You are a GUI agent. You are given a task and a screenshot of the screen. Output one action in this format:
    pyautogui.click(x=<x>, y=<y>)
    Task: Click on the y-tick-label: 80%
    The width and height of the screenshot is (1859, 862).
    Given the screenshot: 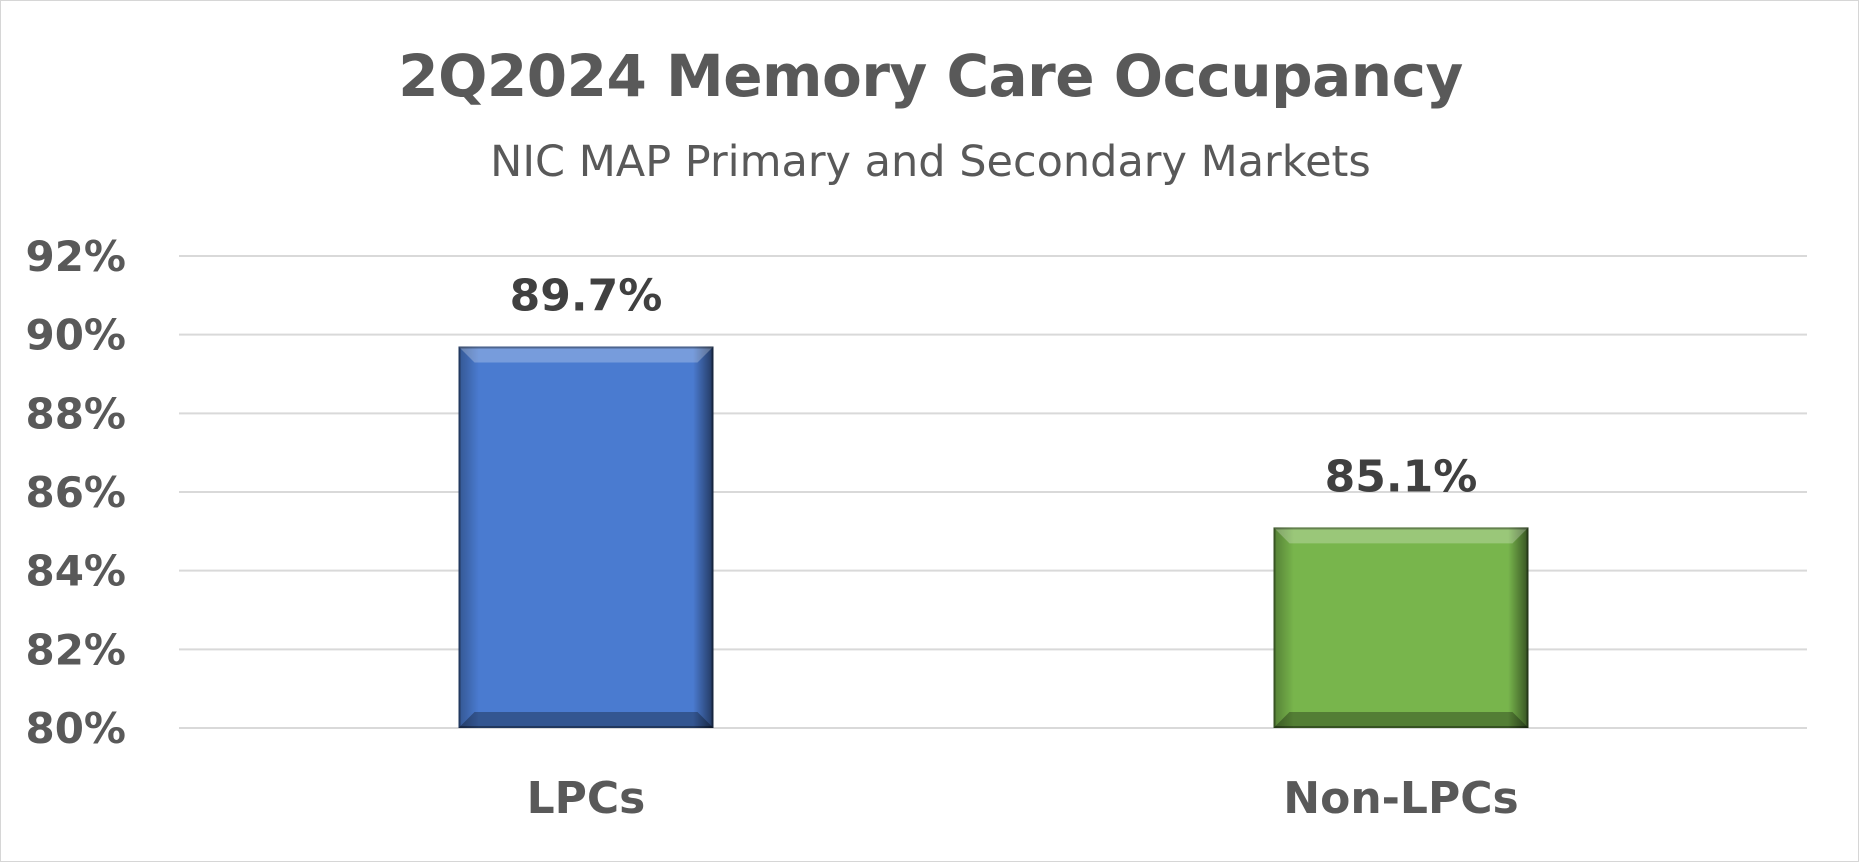 What is the action you would take?
    pyautogui.click(x=75, y=728)
    